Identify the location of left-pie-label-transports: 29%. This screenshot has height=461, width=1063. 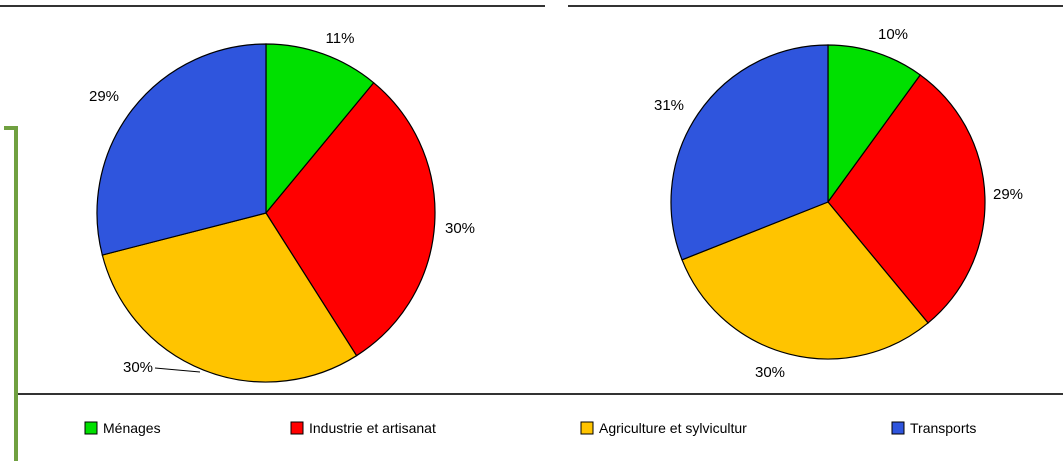
(104, 96).